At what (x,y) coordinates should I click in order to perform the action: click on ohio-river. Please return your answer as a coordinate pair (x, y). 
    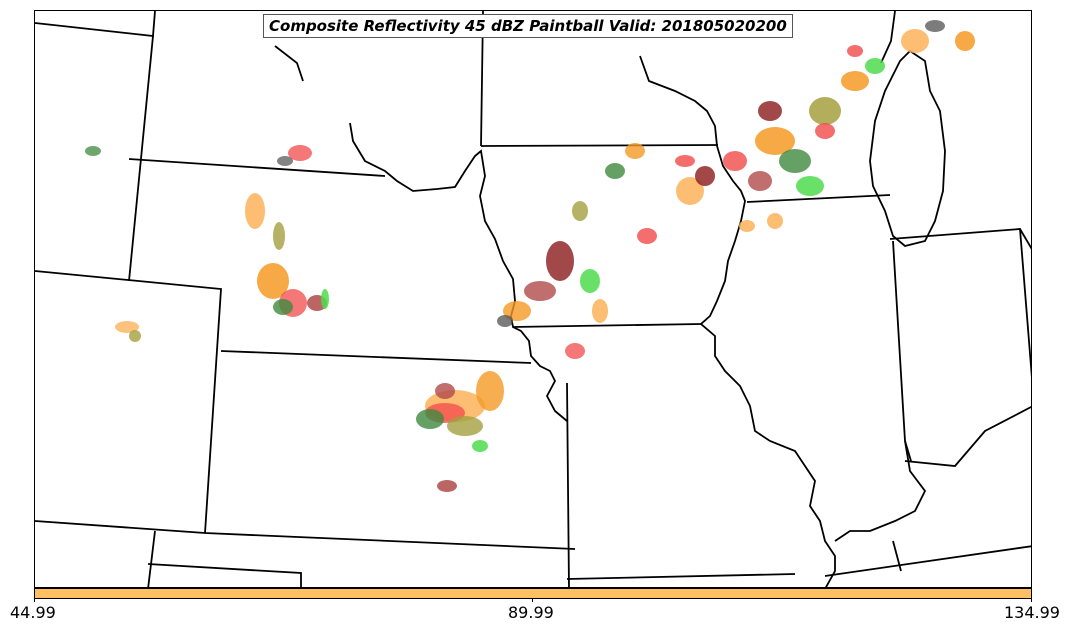
    Looking at the image, I should click on (880, 491).